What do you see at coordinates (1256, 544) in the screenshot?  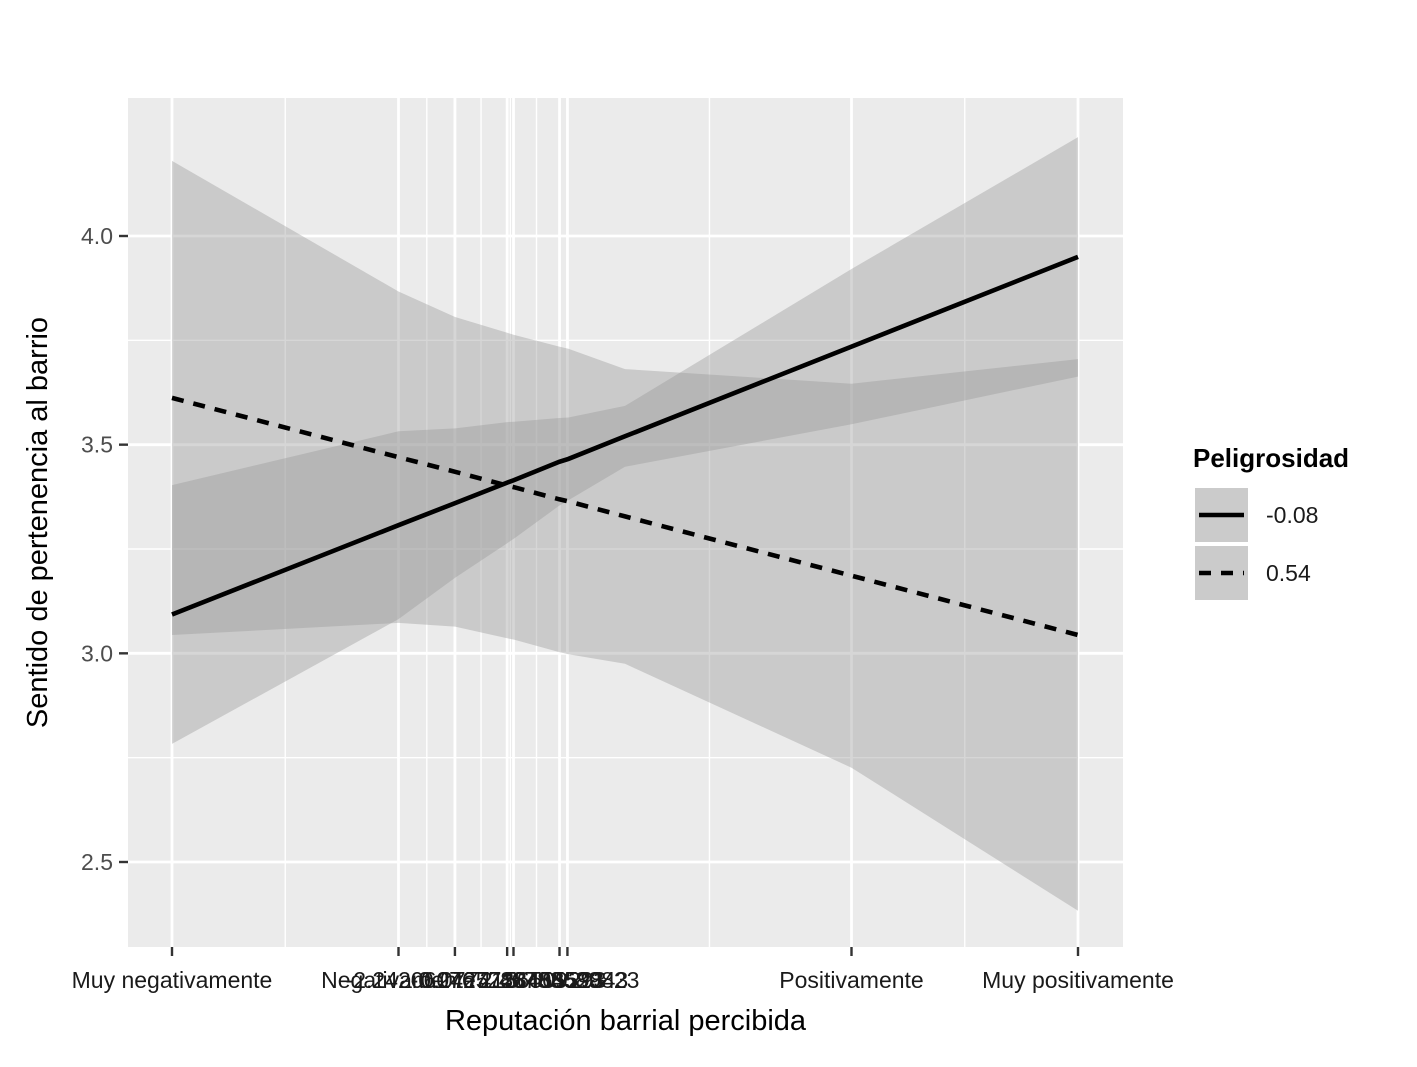 I see `legend-items: -0.08 0.54` at bounding box center [1256, 544].